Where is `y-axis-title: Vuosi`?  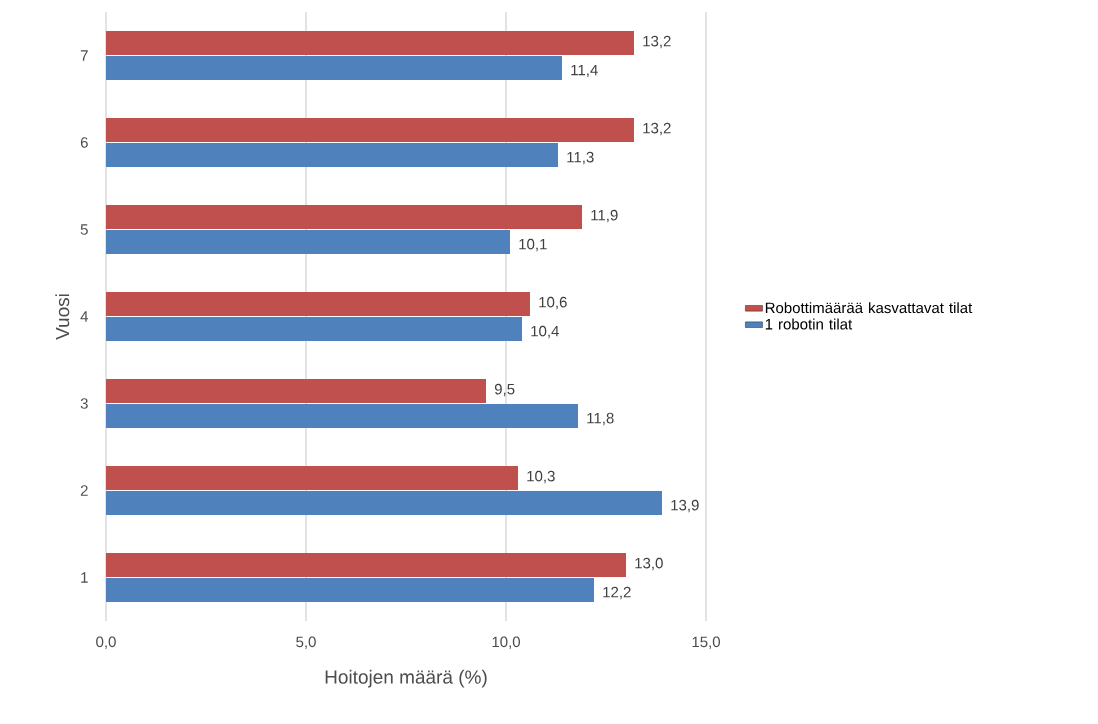 y-axis-title: Vuosi is located at coordinates (62, 317).